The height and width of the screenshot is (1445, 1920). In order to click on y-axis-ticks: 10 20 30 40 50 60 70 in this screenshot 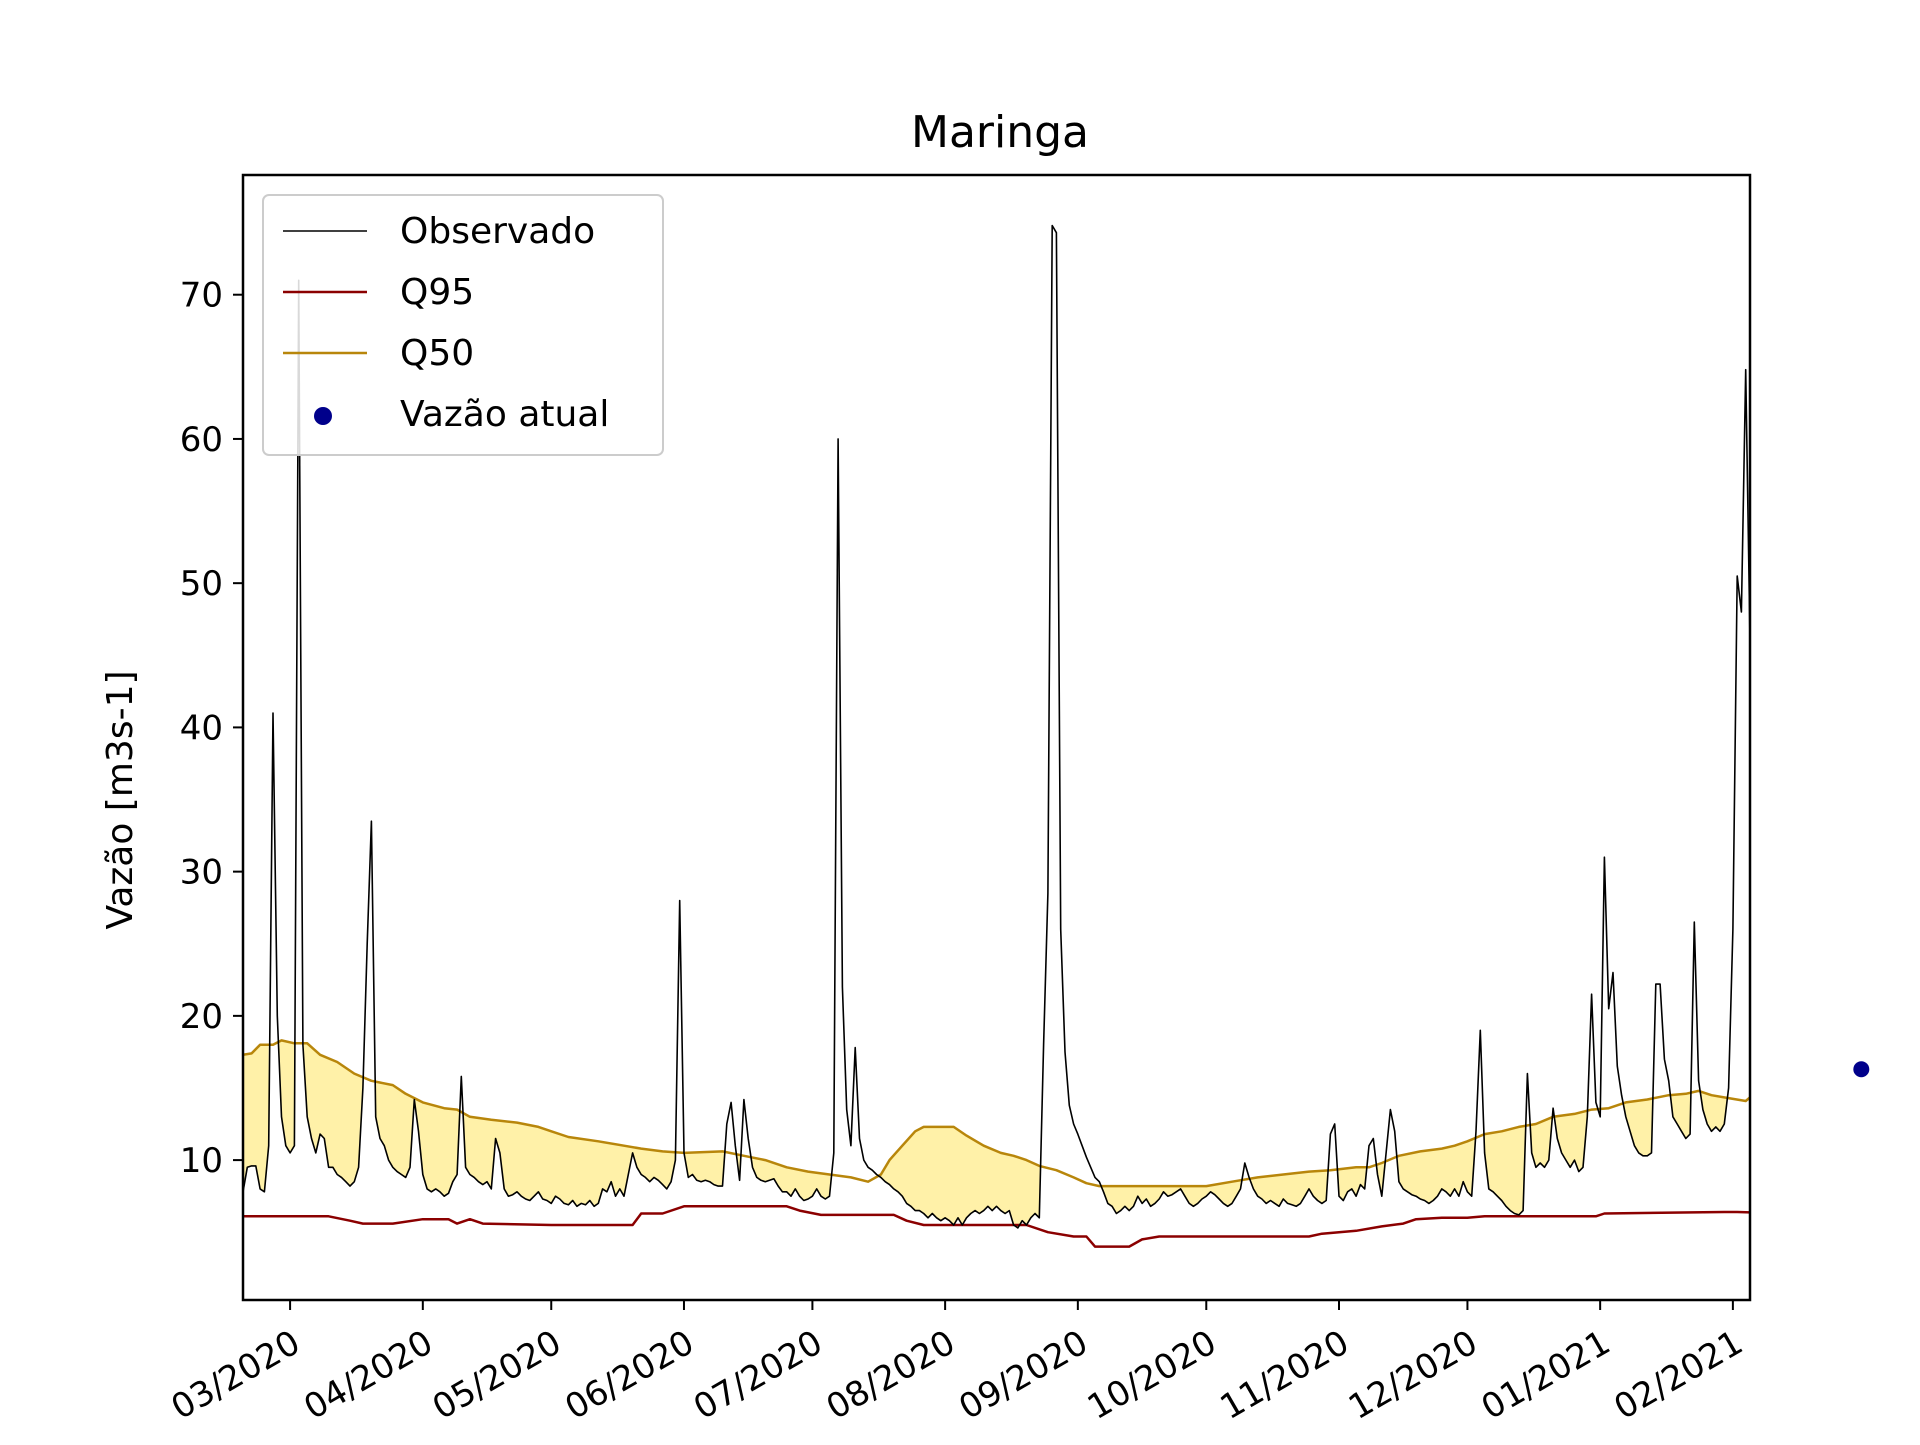, I will do `click(211, 728)`.